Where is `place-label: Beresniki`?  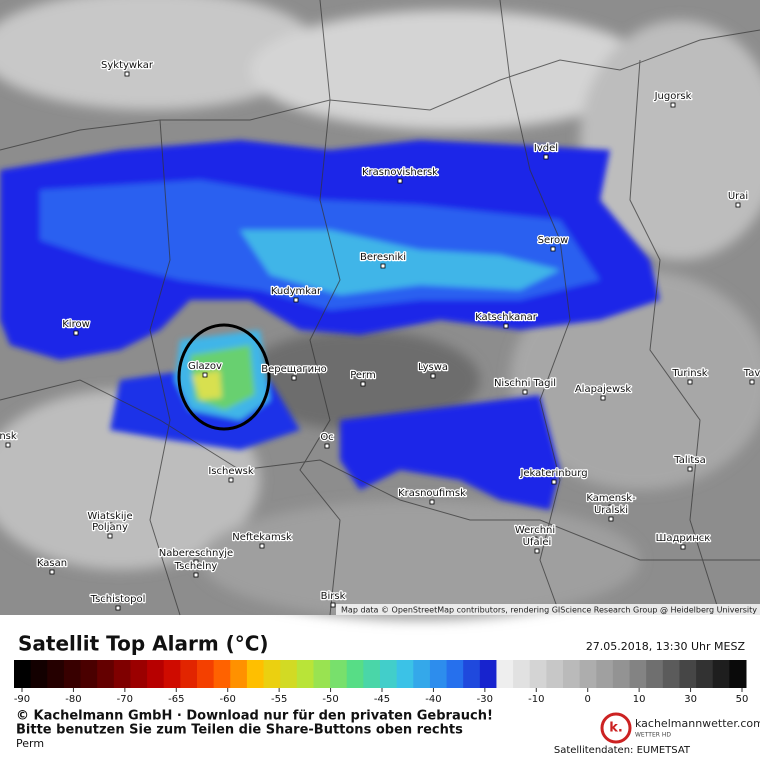 place-label: Beresniki is located at coordinates (383, 257).